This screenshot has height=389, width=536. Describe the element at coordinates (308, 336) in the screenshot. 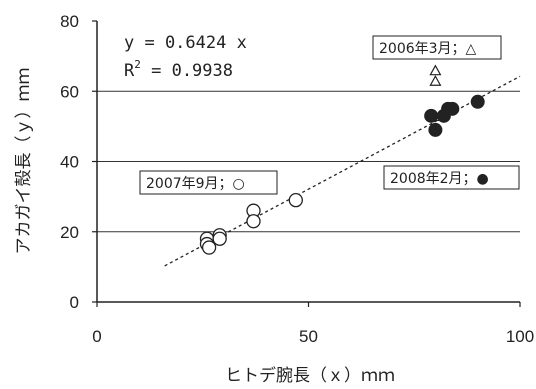

I see `x-tick-label-50: 50` at that location.